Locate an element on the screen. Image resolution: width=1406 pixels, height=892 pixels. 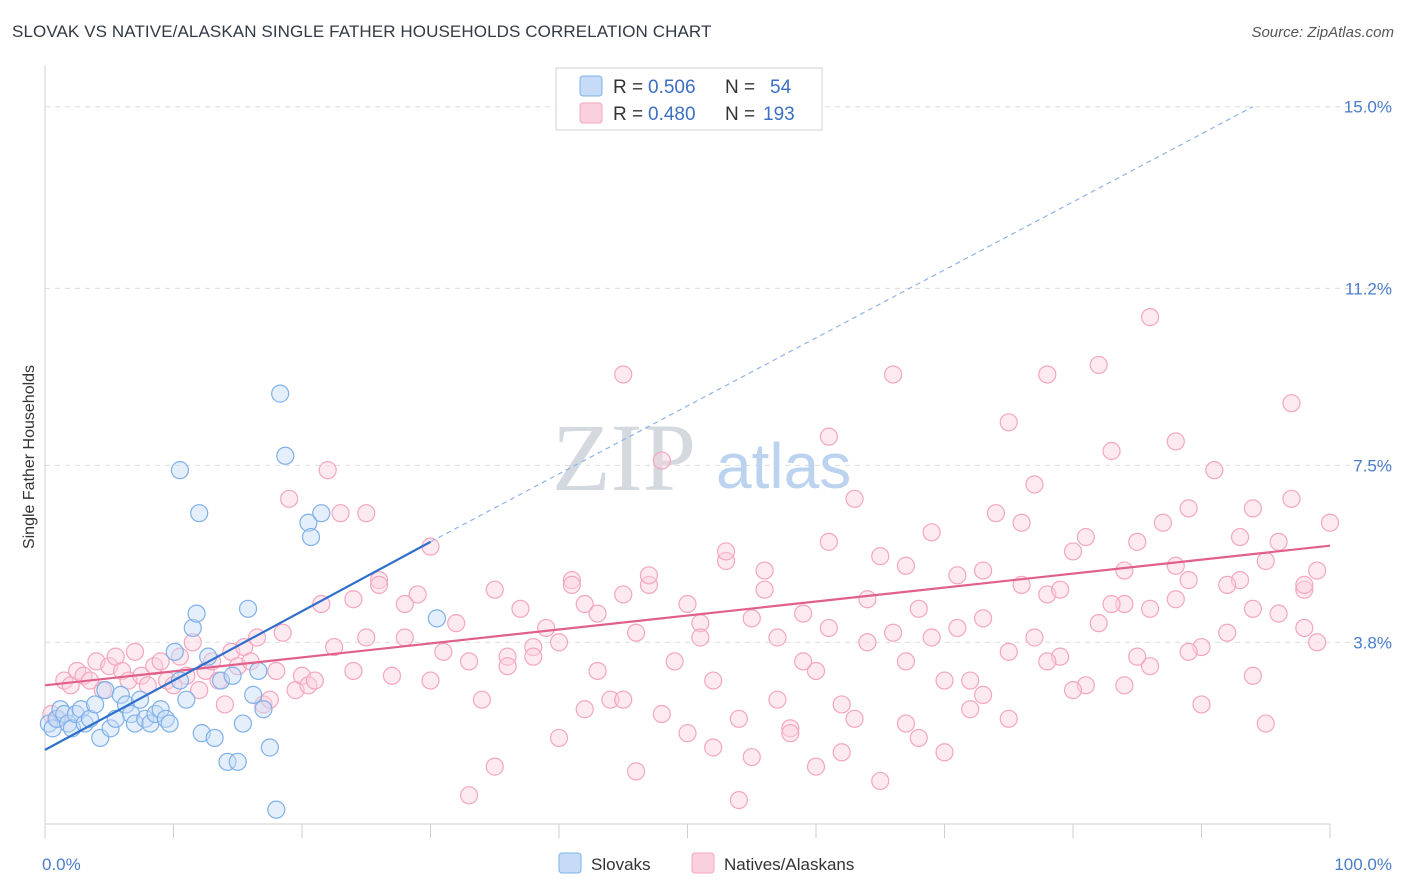
legend-swatch-slovaks is located at coordinates (591, 86).